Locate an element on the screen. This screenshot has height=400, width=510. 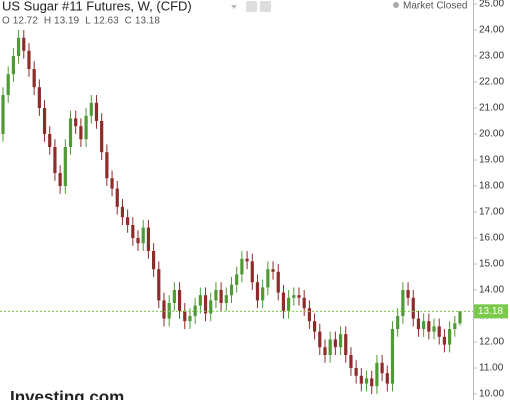
logo: Investing.com is located at coordinates (67, 393).